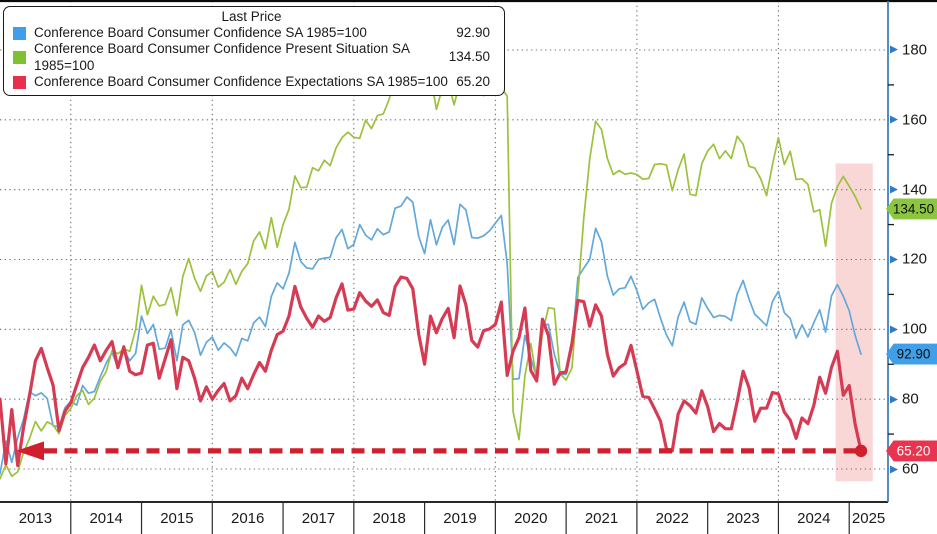 The width and height of the screenshot is (937, 534). Describe the element at coordinates (915, 120) in the screenshot. I see `y-tick-value: 160` at that location.